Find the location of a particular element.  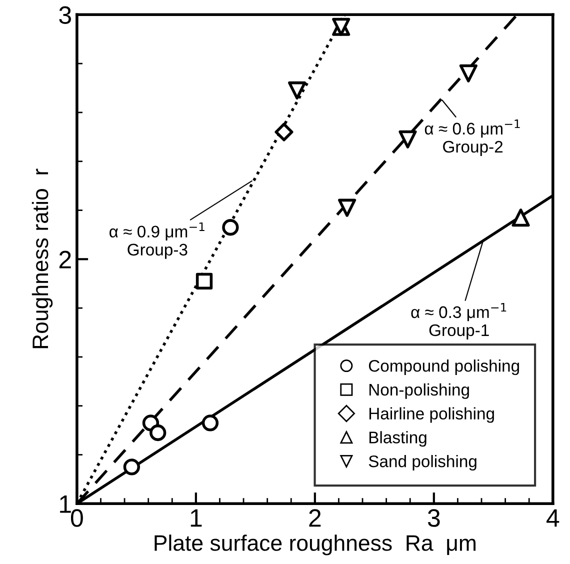

legend-label: Hairline polishing is located at coordinates (431, 415).